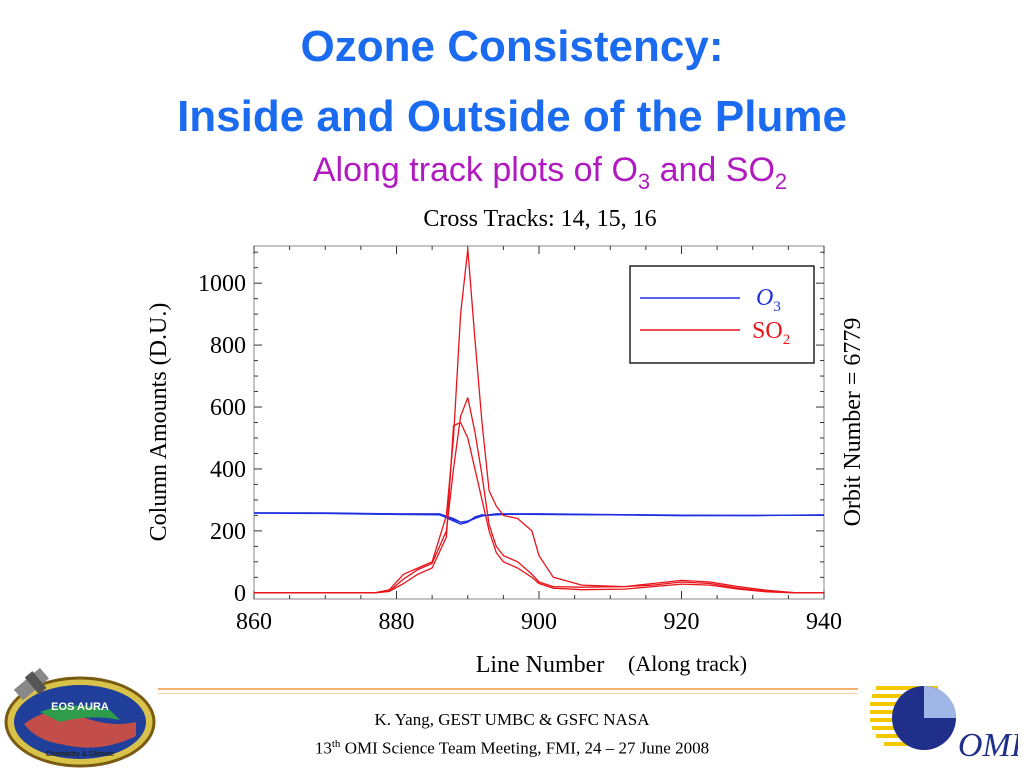 The height and width of the screenshot is (768, 1024). What do you see at coordinates (853, 422) in the screenshot?
I see `orbit-number-label: Orbit Number = 6779` at bounding box center [853, 422].